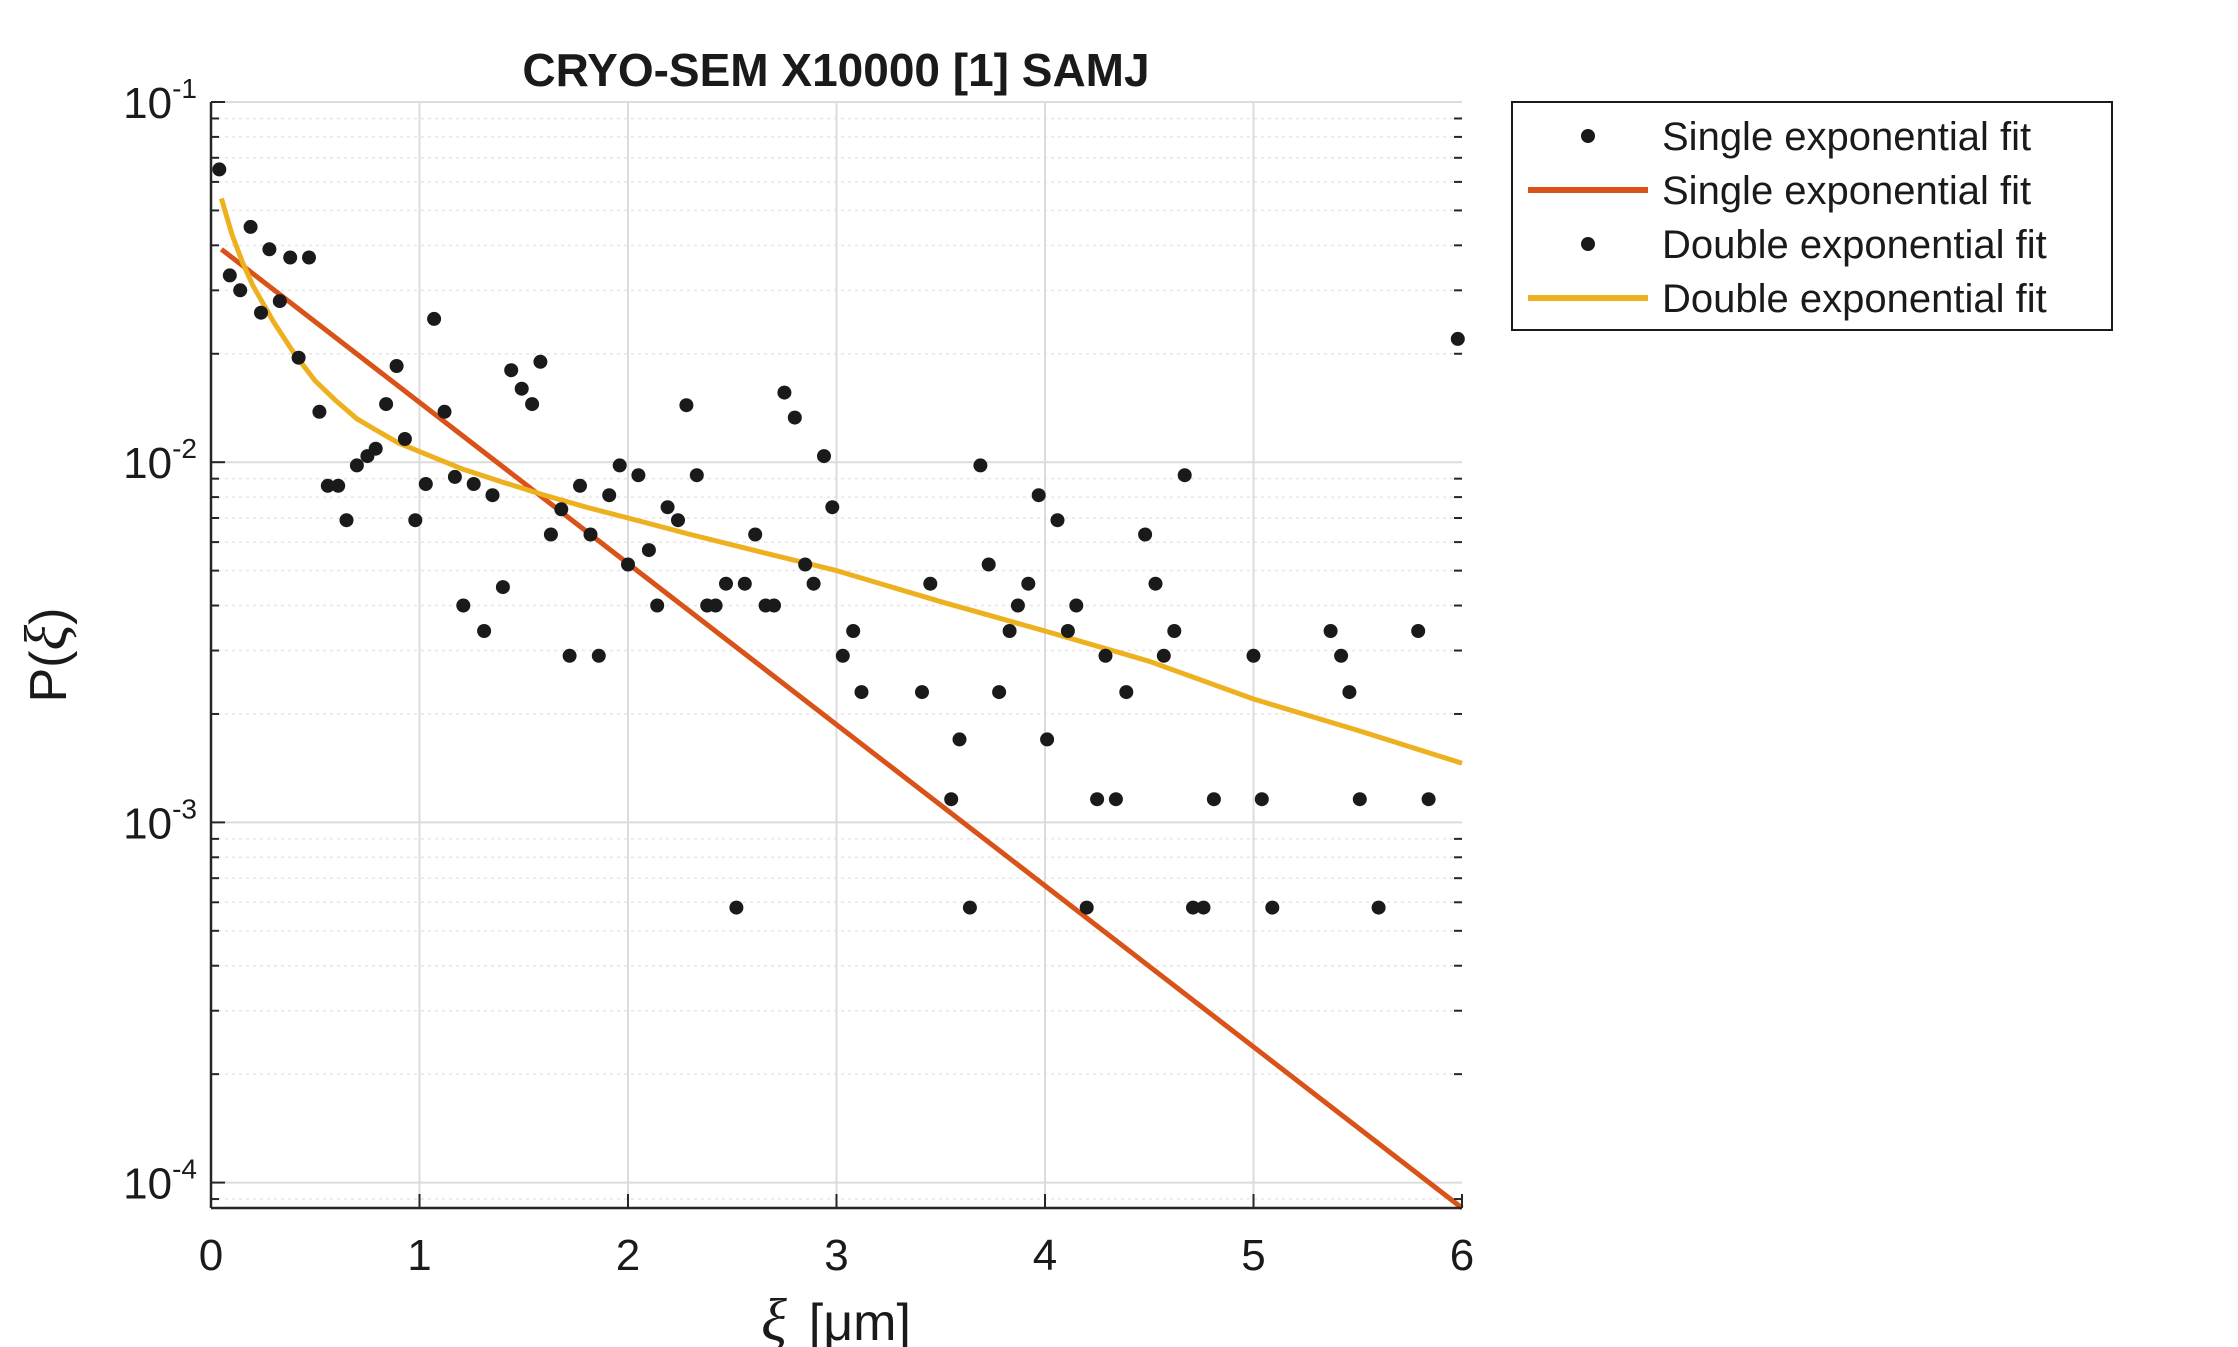 This screenshot has height=1347, width=2238. What do you see at coordinates (160, 100) in the screenshot?
I see `y-tick-label: 10⁻¹` at bounding box center [160, 100].